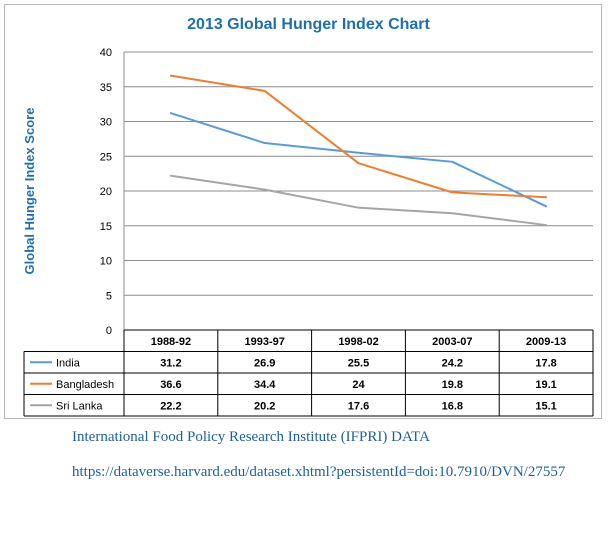 The width and height of the screenshot is (609, 546). Describe the element at coordinates (546, 342) in the screenshot. I see `x-category-label: 2009-13` at that location.